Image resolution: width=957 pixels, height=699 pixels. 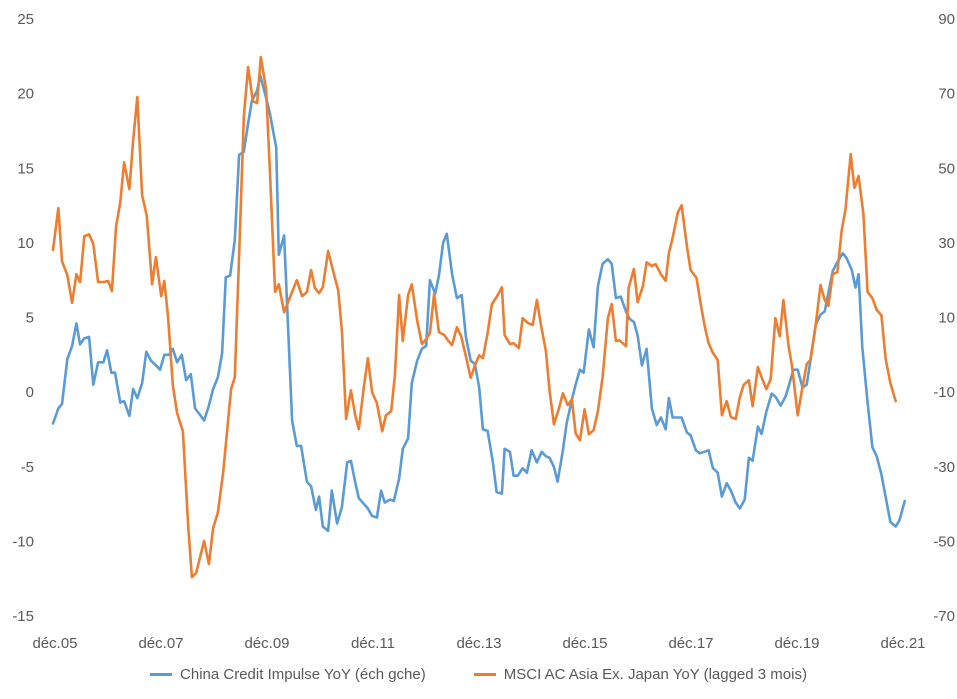 I want to click on left-tick-label: 25, so click(x=25, y=19).